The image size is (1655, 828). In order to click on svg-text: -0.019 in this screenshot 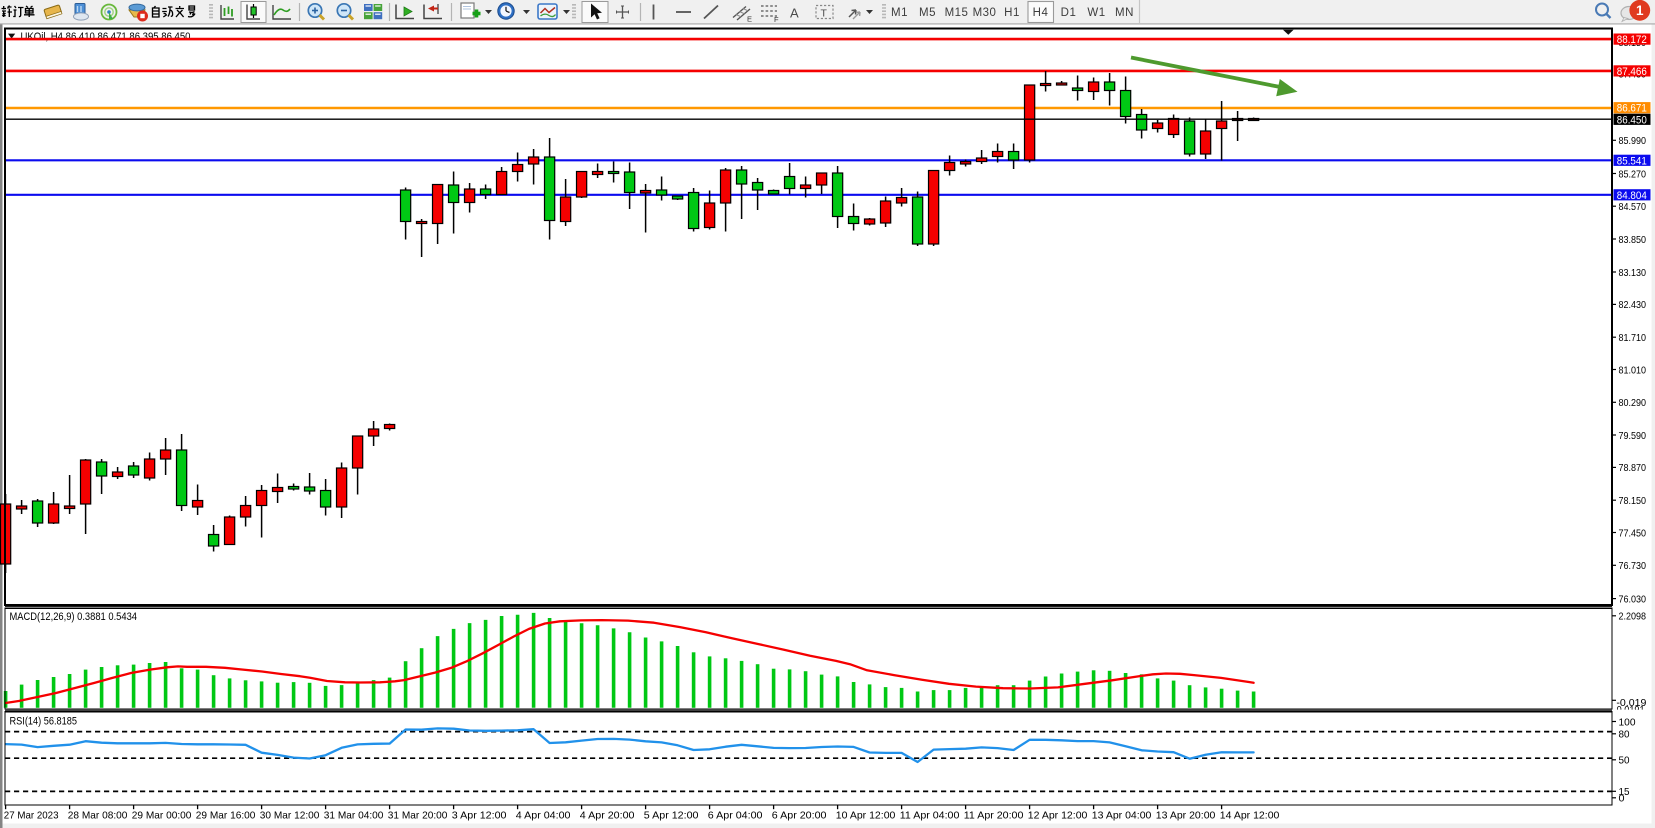, I will do `click(1631, 703)`.